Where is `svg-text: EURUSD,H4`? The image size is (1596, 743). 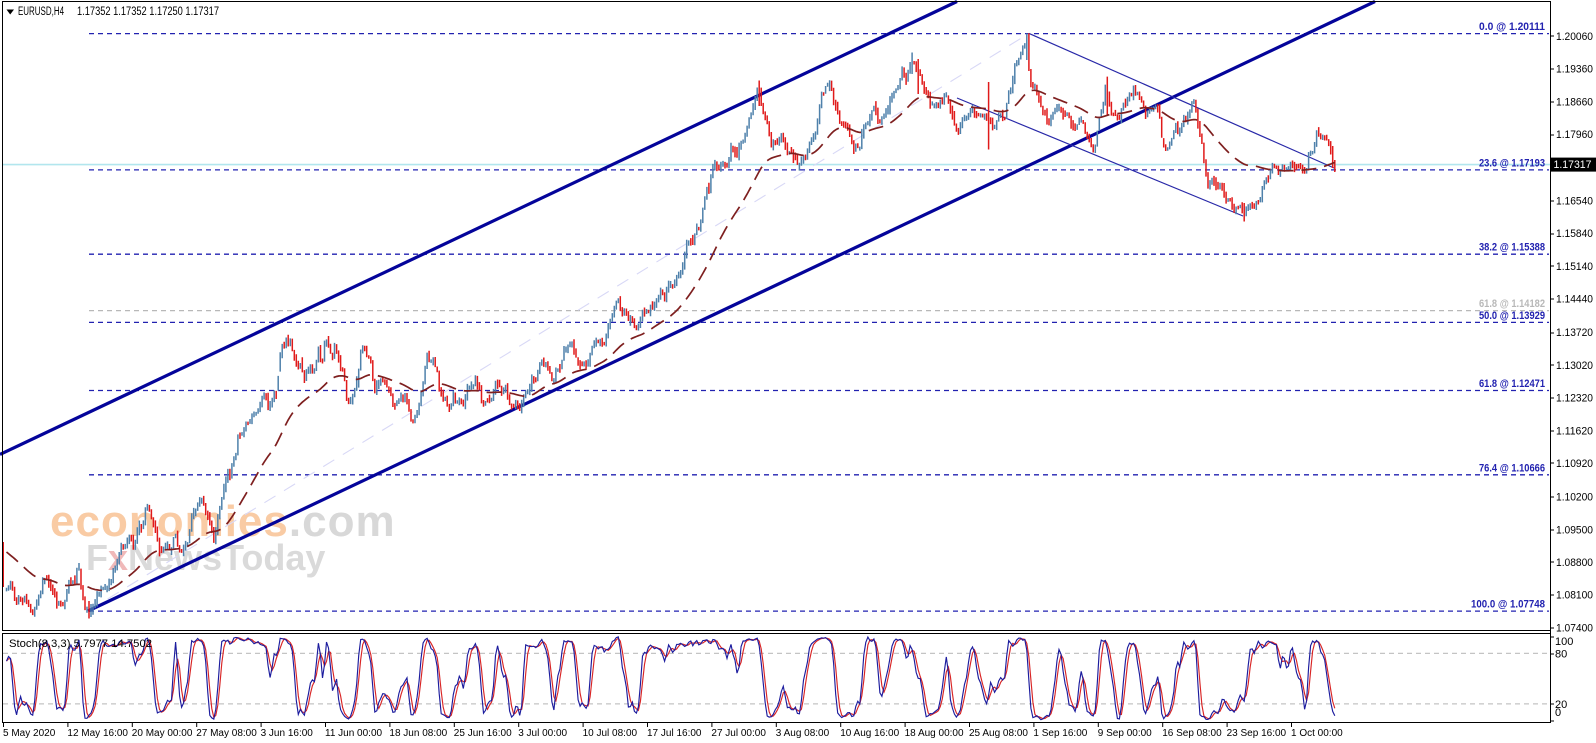
svg-text: EURUSD,H4 is located at coordinates (41, 12).